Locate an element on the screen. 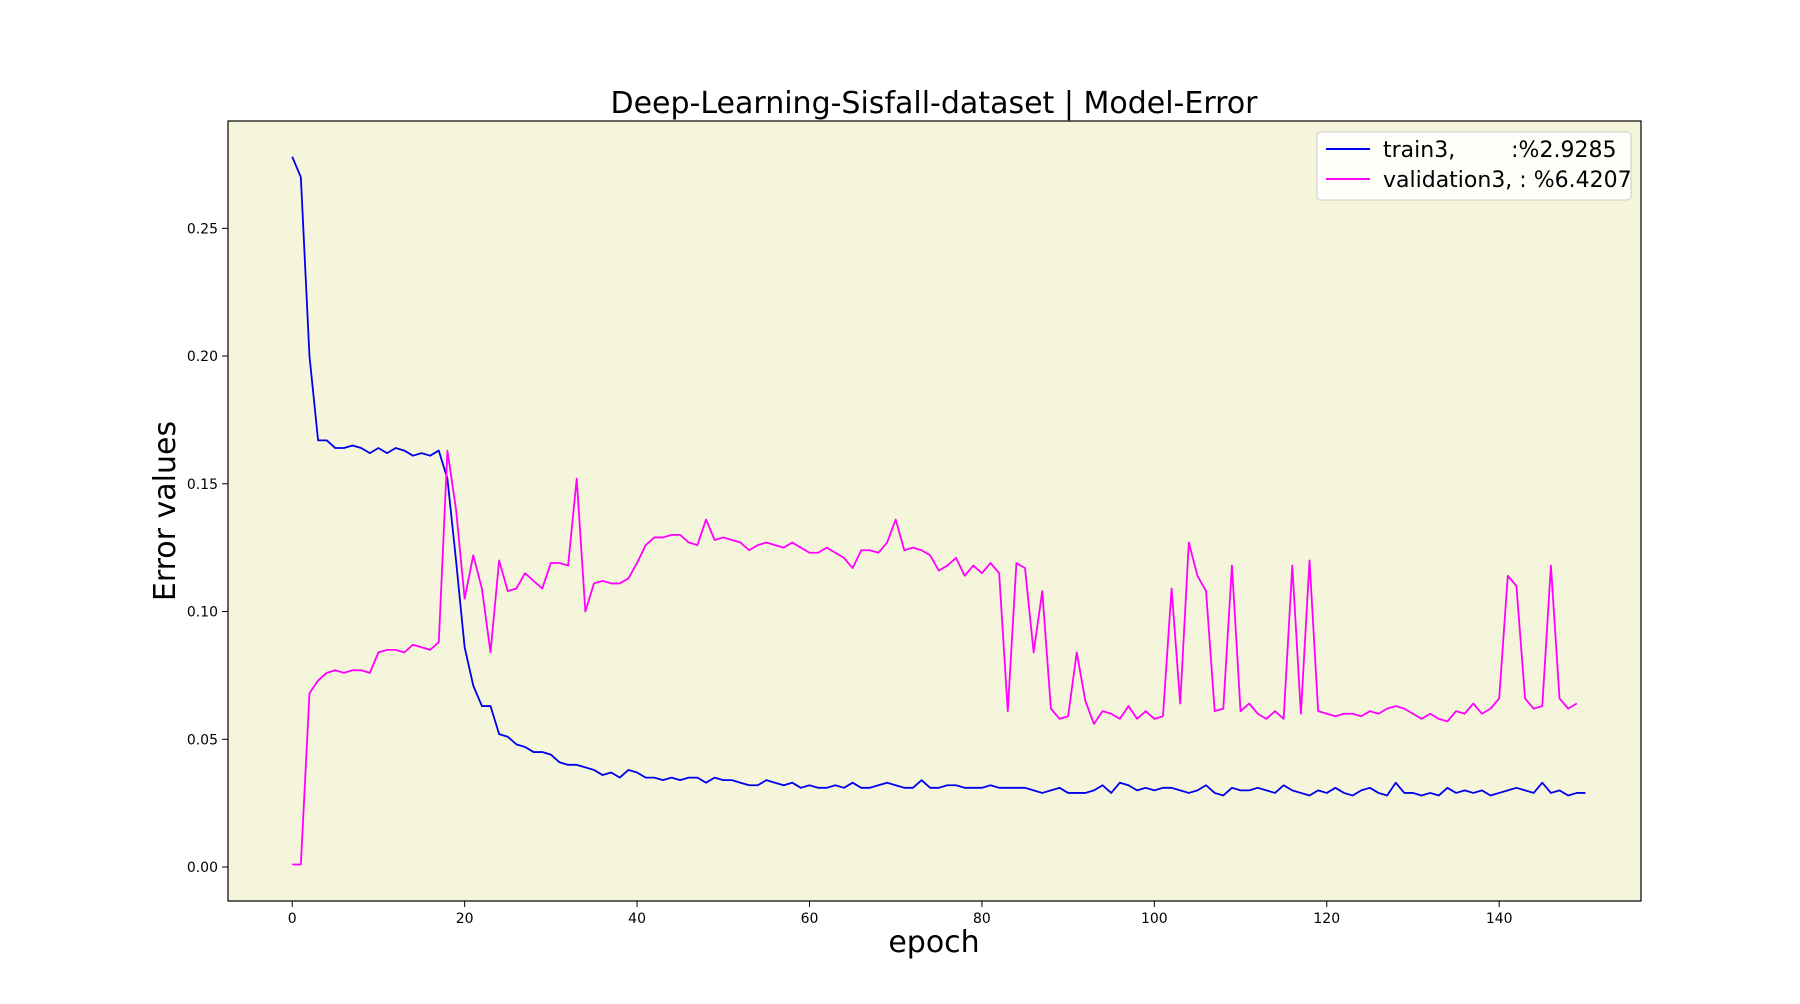 Image resolution: width=1800 pixels, height=1004 pixels. y-tick-label: 0.25 is located at coordinates (202, 229).